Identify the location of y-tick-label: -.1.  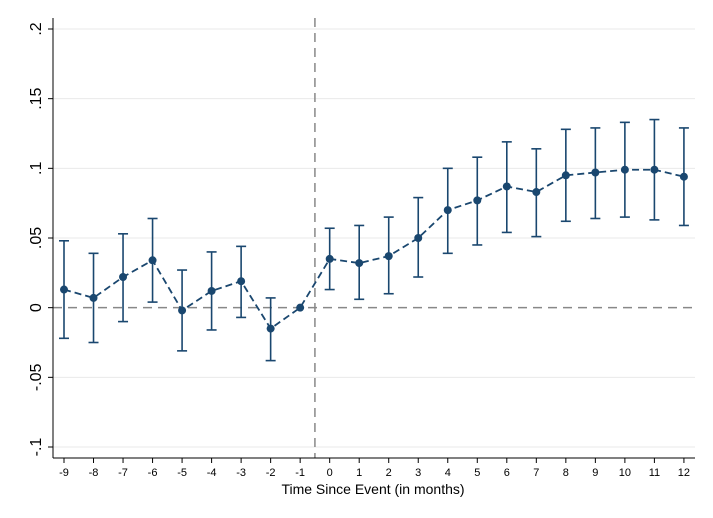
(36, 447).